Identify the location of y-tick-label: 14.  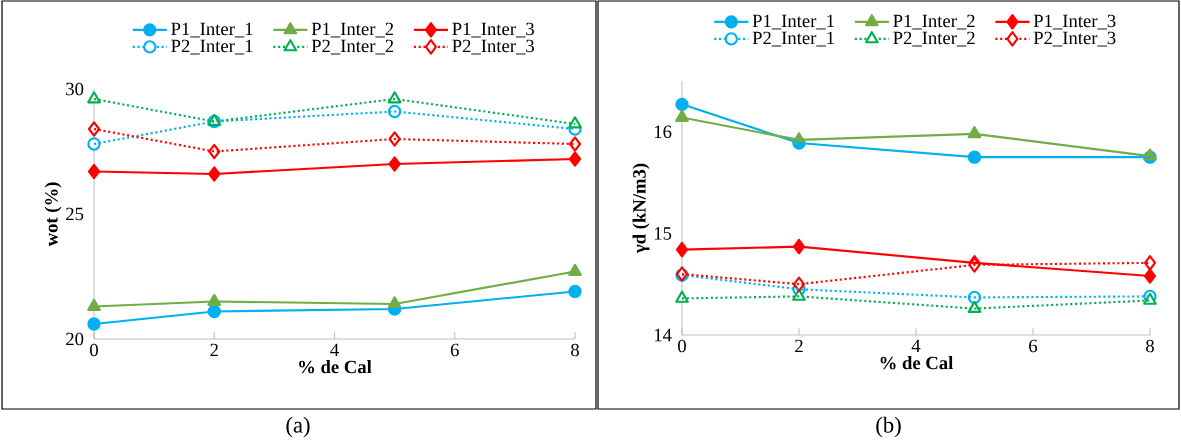
(663, 335).